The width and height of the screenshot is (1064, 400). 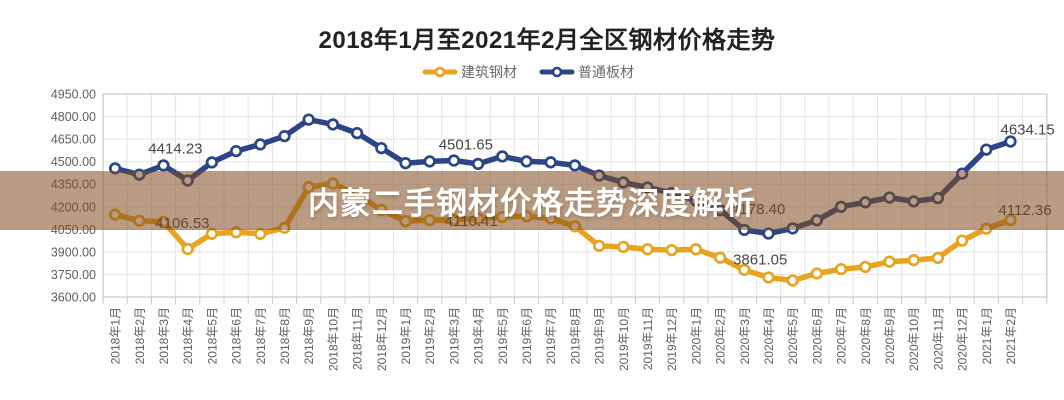 I want to click on svg-text: 4650.00, so click(x=73, y=140).